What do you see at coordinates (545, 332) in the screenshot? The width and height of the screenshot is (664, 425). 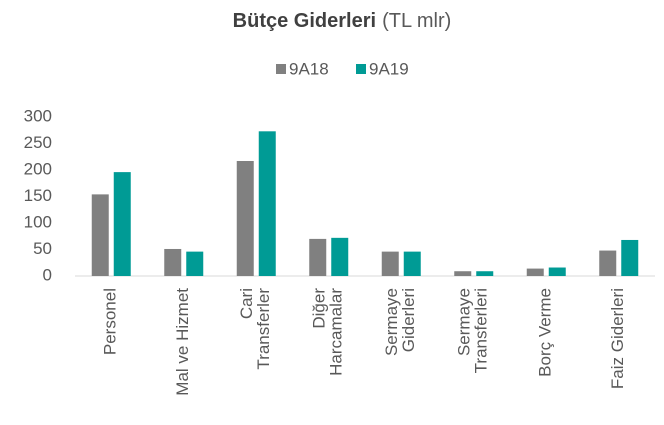 I see `x-tick-label: Borç Verme` at bounding box center [545, 332].